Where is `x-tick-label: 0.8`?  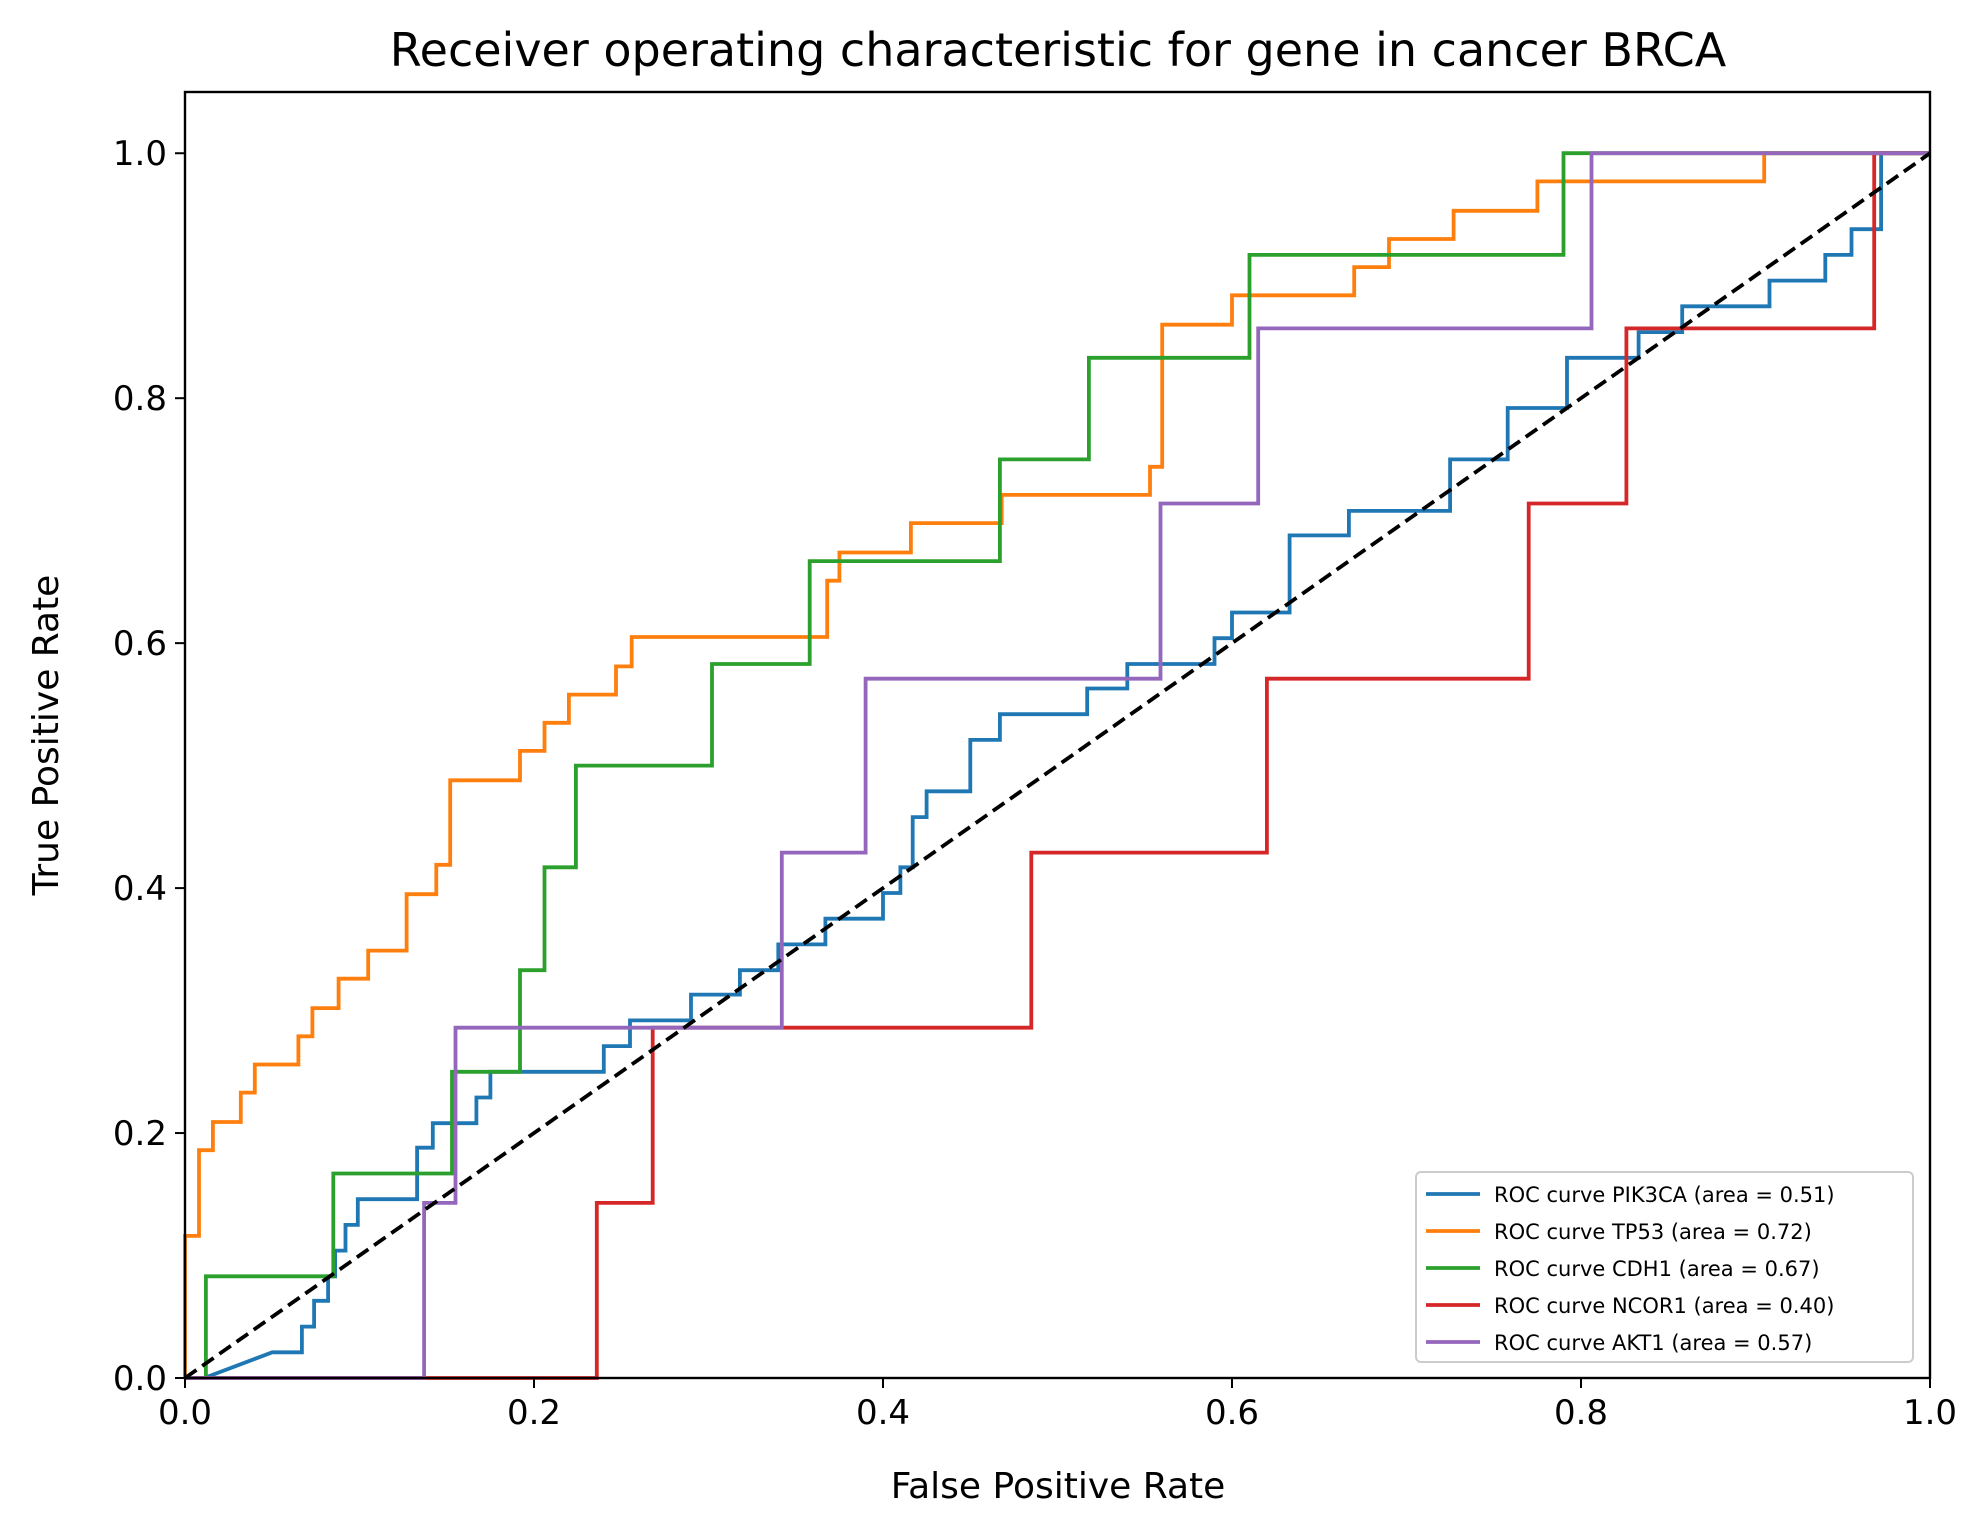 x-tick-label: 0.8 is located at coordinates (1581, 1413).